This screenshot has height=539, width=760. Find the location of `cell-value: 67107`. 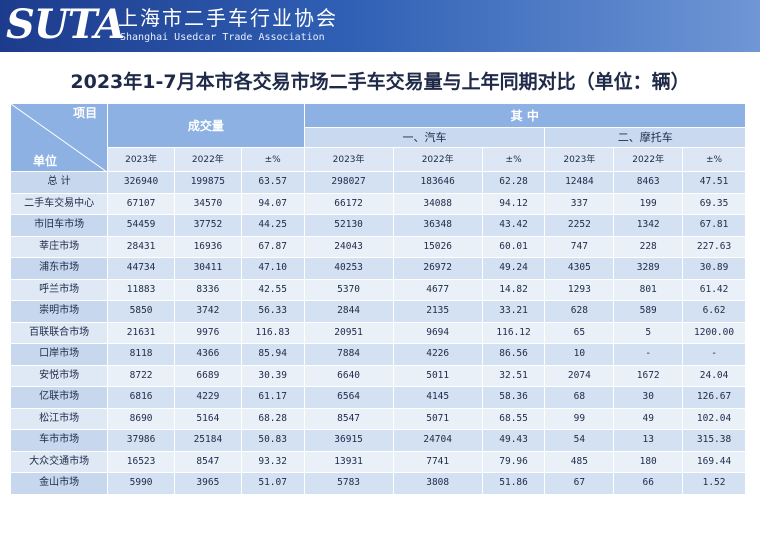

cell-value: 67107 is located at coordinates (141, 203).